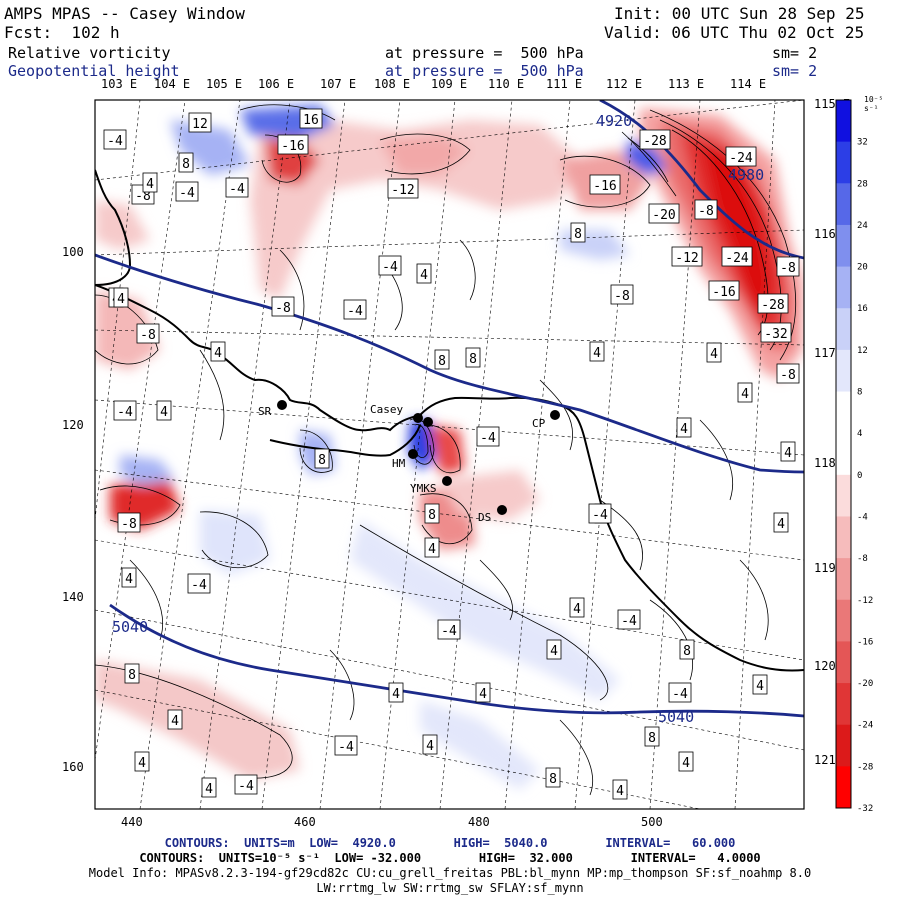  What do you see at coordinates (484, 53) in the screenshot?
I see `field1-level: at pressure = 500 hPa` at bounding box center [484, 53].